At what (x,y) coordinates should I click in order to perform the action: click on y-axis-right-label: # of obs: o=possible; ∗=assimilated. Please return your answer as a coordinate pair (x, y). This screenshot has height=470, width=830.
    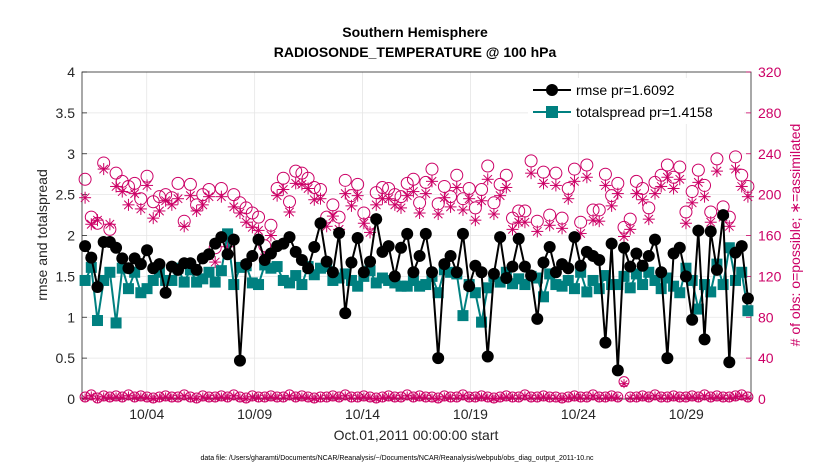
    Looking at the image, I should click on (795, 235).